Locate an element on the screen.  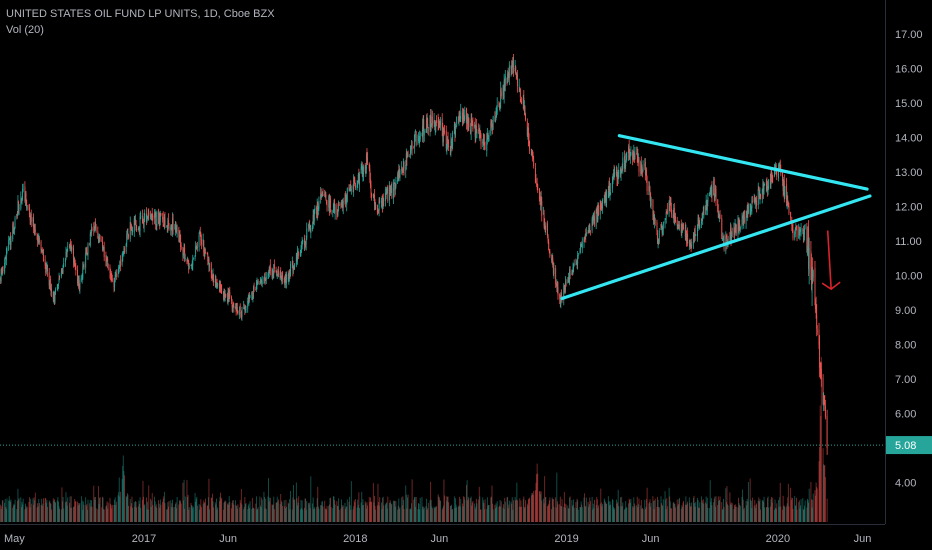
time-axis: May 2017 Jun 2018 Jun 2019 Jun 2020 Jun is located at coordinates (437, 539).